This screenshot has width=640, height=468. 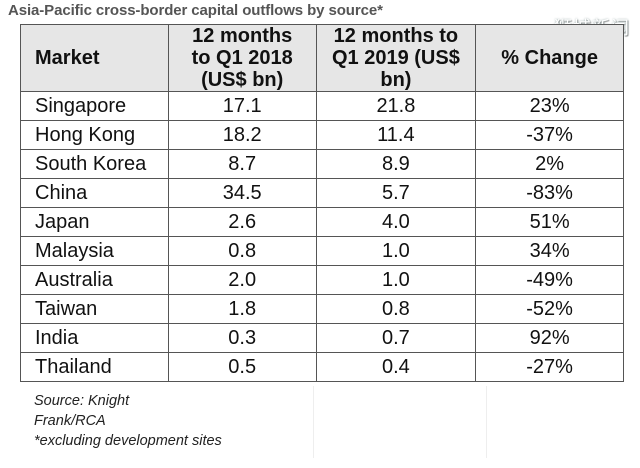 I want to click on cell-change: -37%, so click(x=549, y=135).